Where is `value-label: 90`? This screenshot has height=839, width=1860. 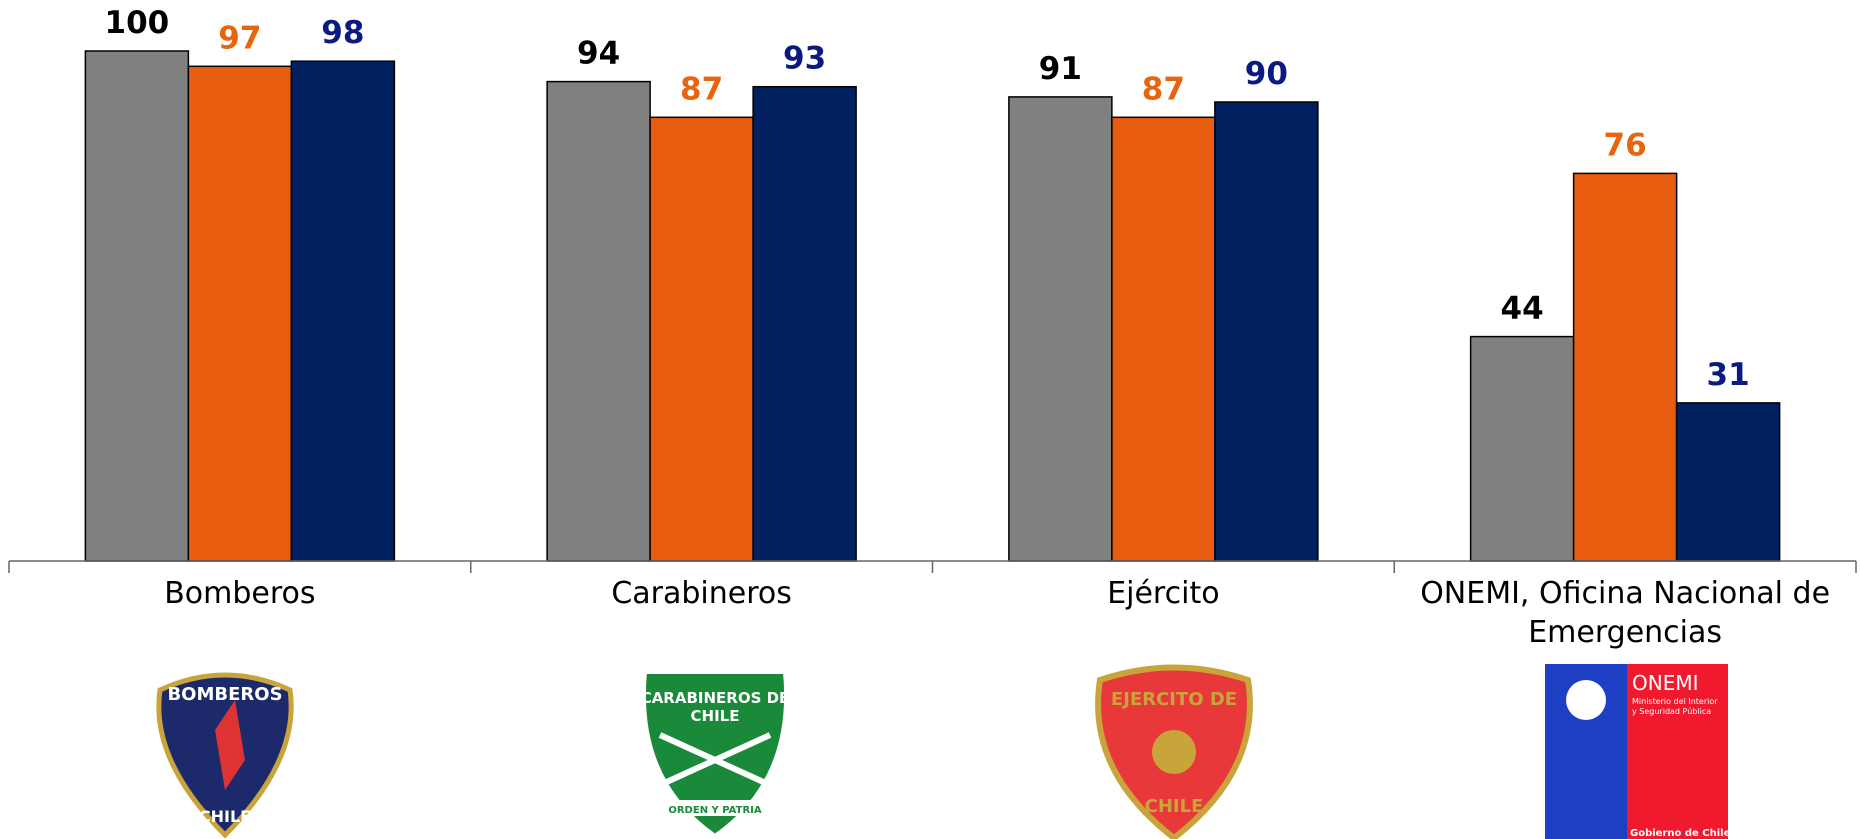 value-label: 90 is located at coordinates (1266, 74).